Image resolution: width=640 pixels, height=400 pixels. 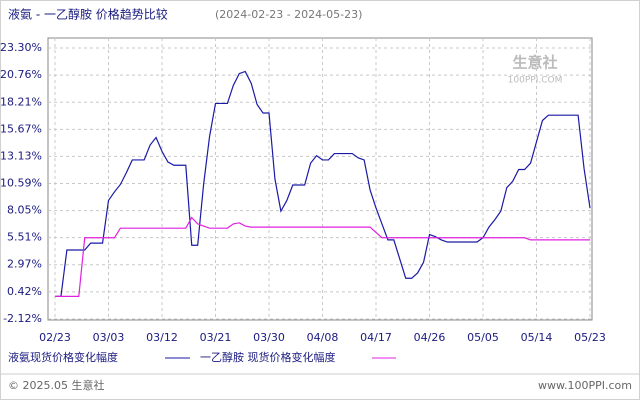 What do you see at coordinates (590, 337) in the screenshot?
I see `x-tick-label: 05/23` at bounding box center [590, 337].